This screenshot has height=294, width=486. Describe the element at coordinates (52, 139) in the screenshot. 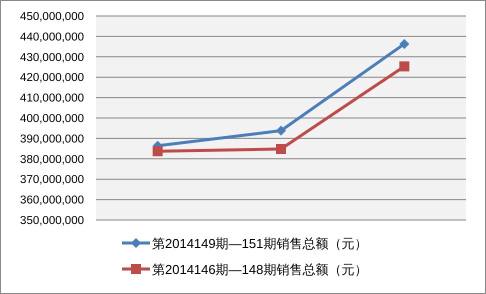

I see `y-tick-label: 390,000,000` at that location.